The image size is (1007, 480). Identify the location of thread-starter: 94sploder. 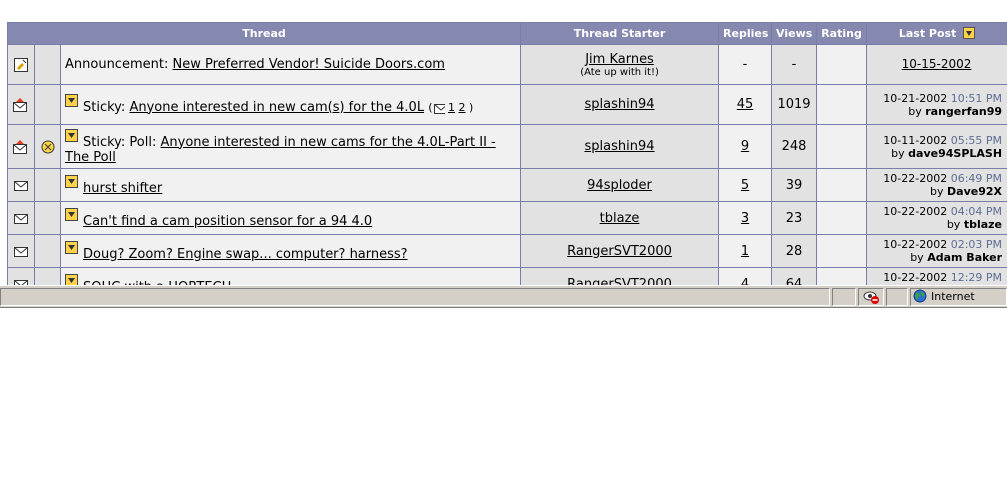
(619, 185).